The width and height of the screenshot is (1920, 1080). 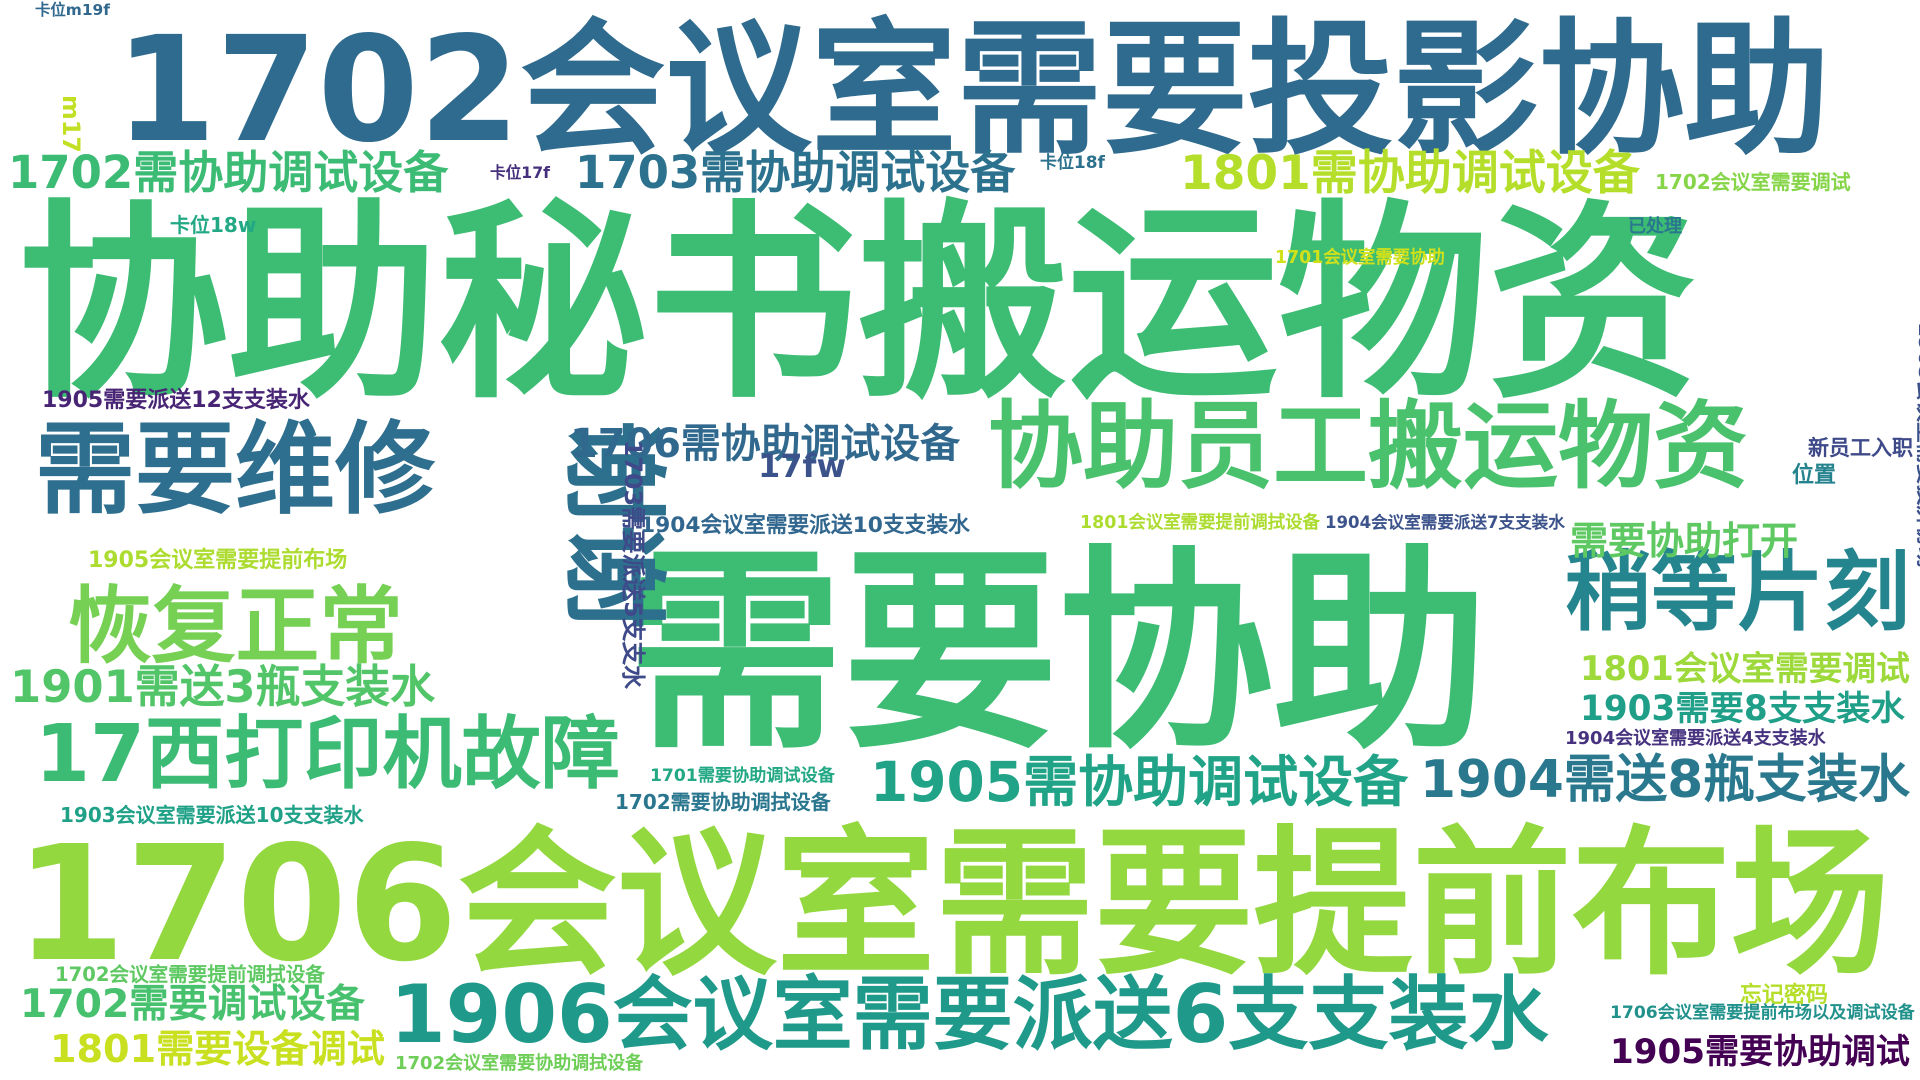 What do you see at coordinates (222, 686) in the screenshot?
I see `cloud-word: 1901需送3瓶支装水` at bounding box center [222, 686].